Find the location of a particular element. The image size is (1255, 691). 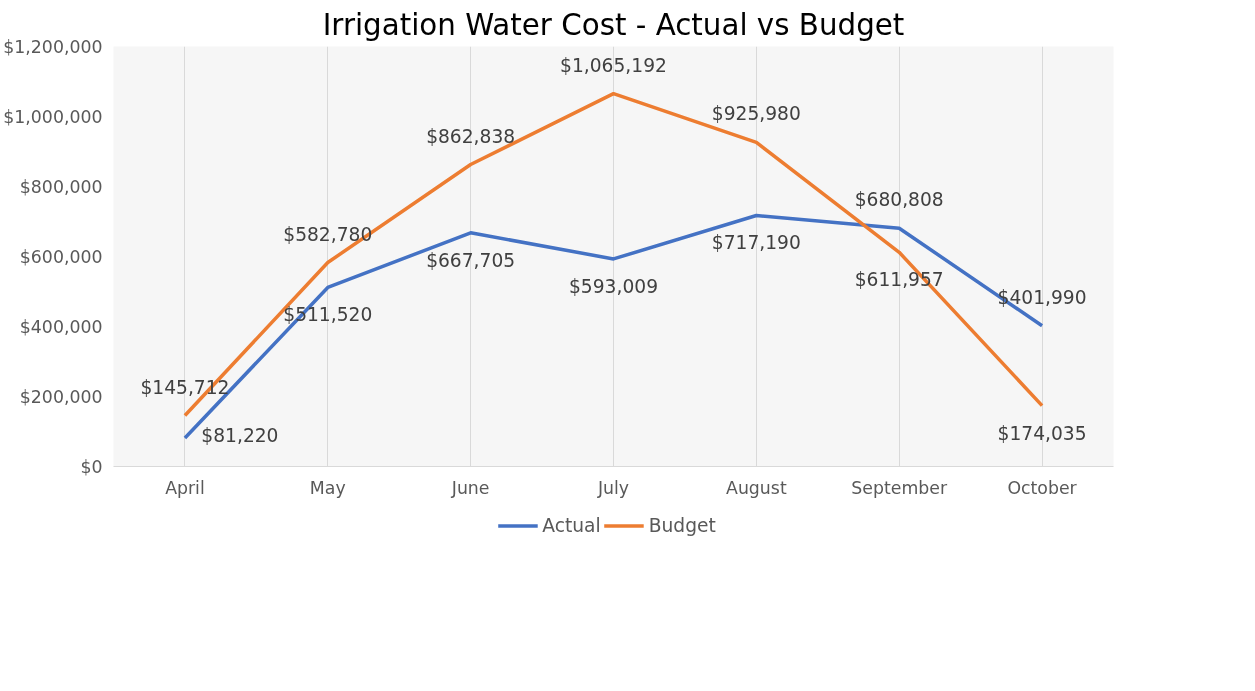

text: $925,980 is located at coordinates (756, 114).